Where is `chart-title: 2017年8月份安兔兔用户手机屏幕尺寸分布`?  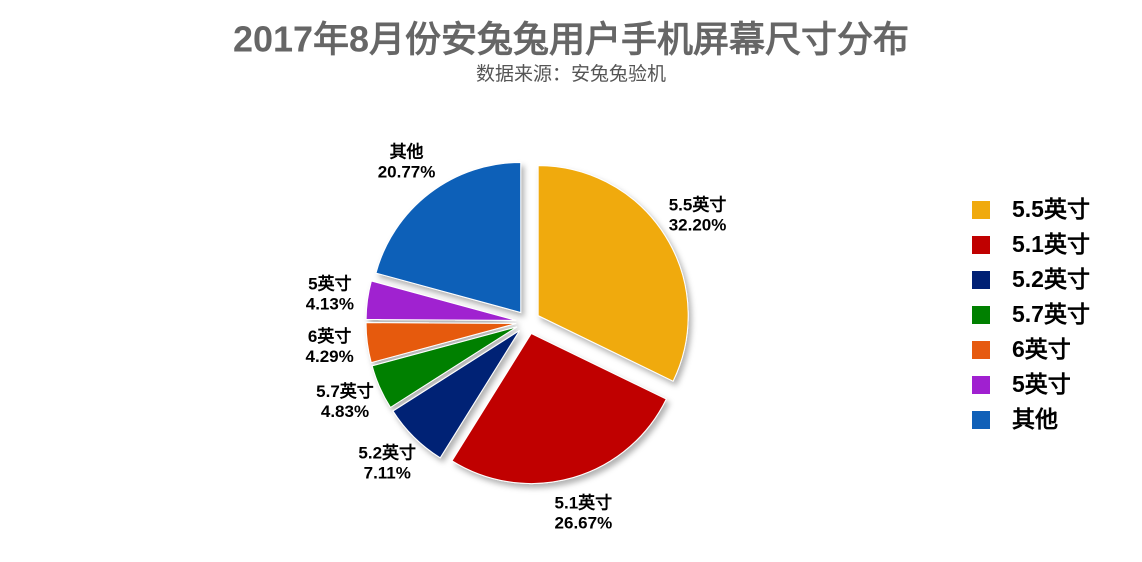
chart-title: 2017年8月份安兔兔用户手机屏幕尺寸分布 is located at coordinates (571, 39).